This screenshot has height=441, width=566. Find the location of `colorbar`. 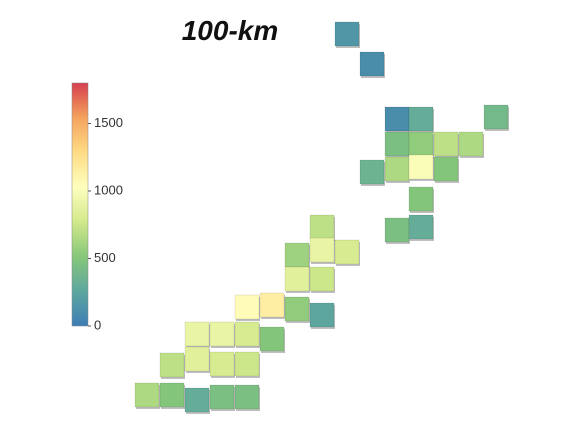

colorbar is located at coordinates (80, 204).